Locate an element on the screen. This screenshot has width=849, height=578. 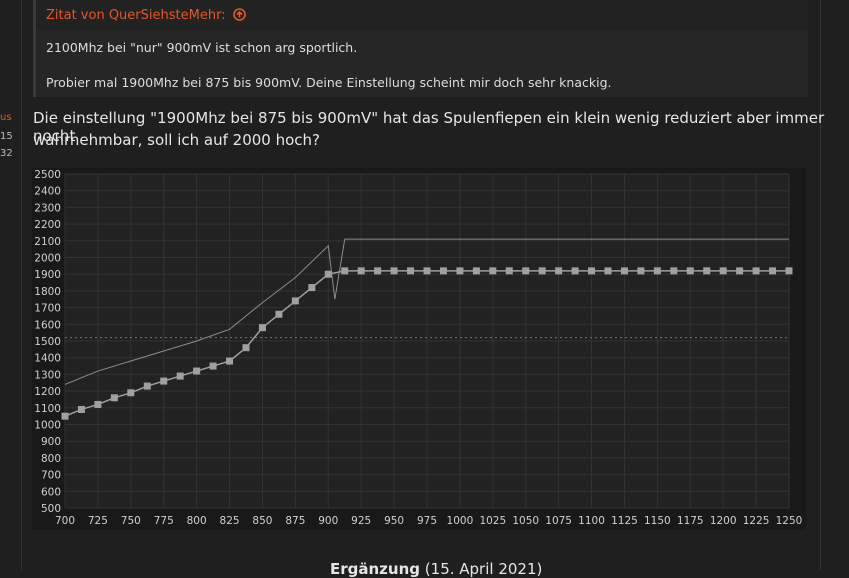
y-tick-label: 1300 is located at coordinates (47, 375).